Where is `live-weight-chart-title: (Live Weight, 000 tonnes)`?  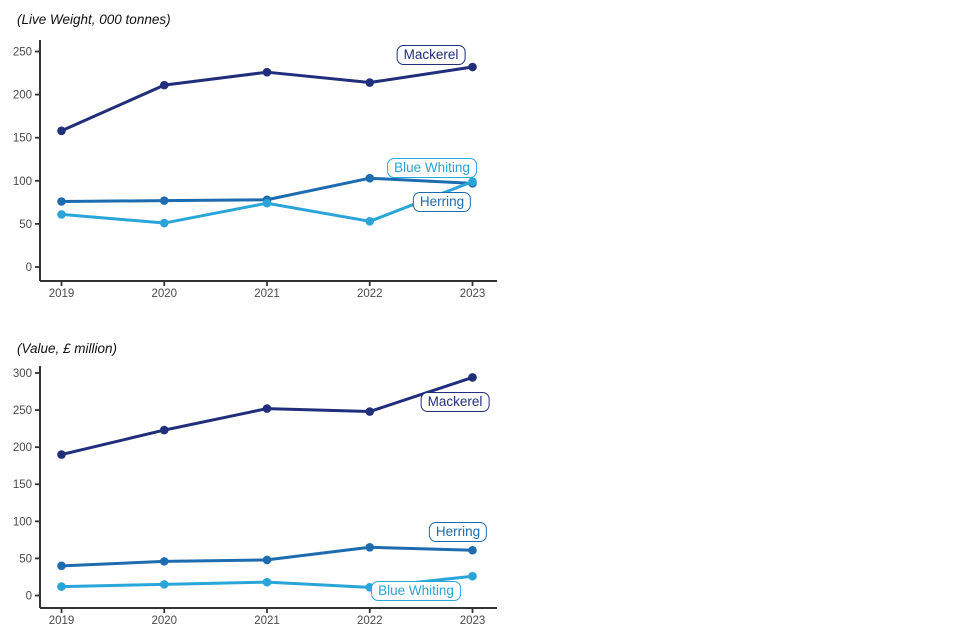
live-weight-chart-title: (Live Weight, 000 tonnes) is located at coordinates (94, 19).